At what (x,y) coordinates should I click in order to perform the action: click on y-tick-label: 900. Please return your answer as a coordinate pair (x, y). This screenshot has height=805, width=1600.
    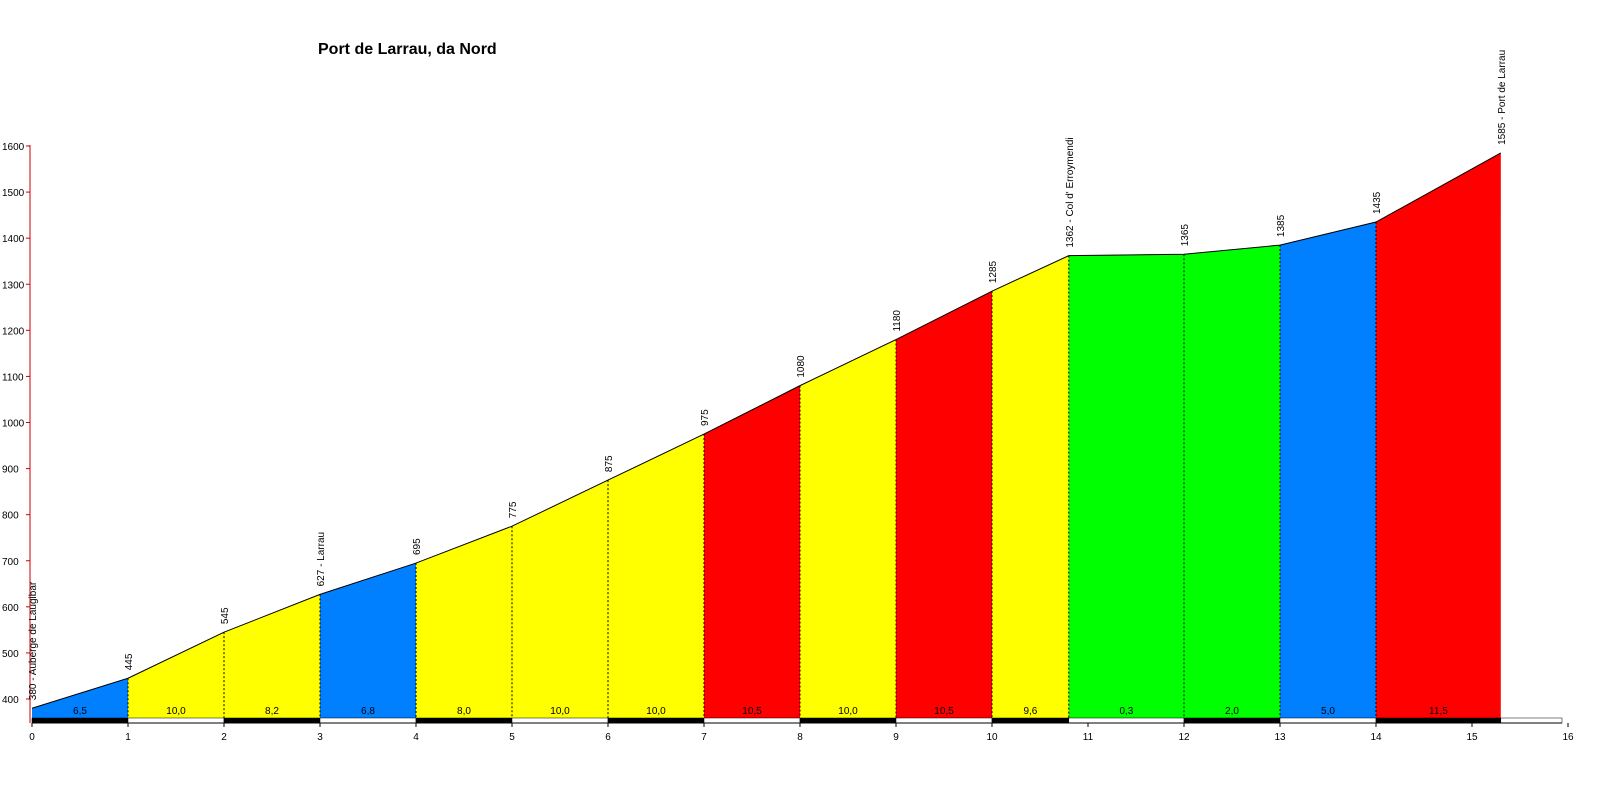
    Looking at the image, I should click on (10, 470).